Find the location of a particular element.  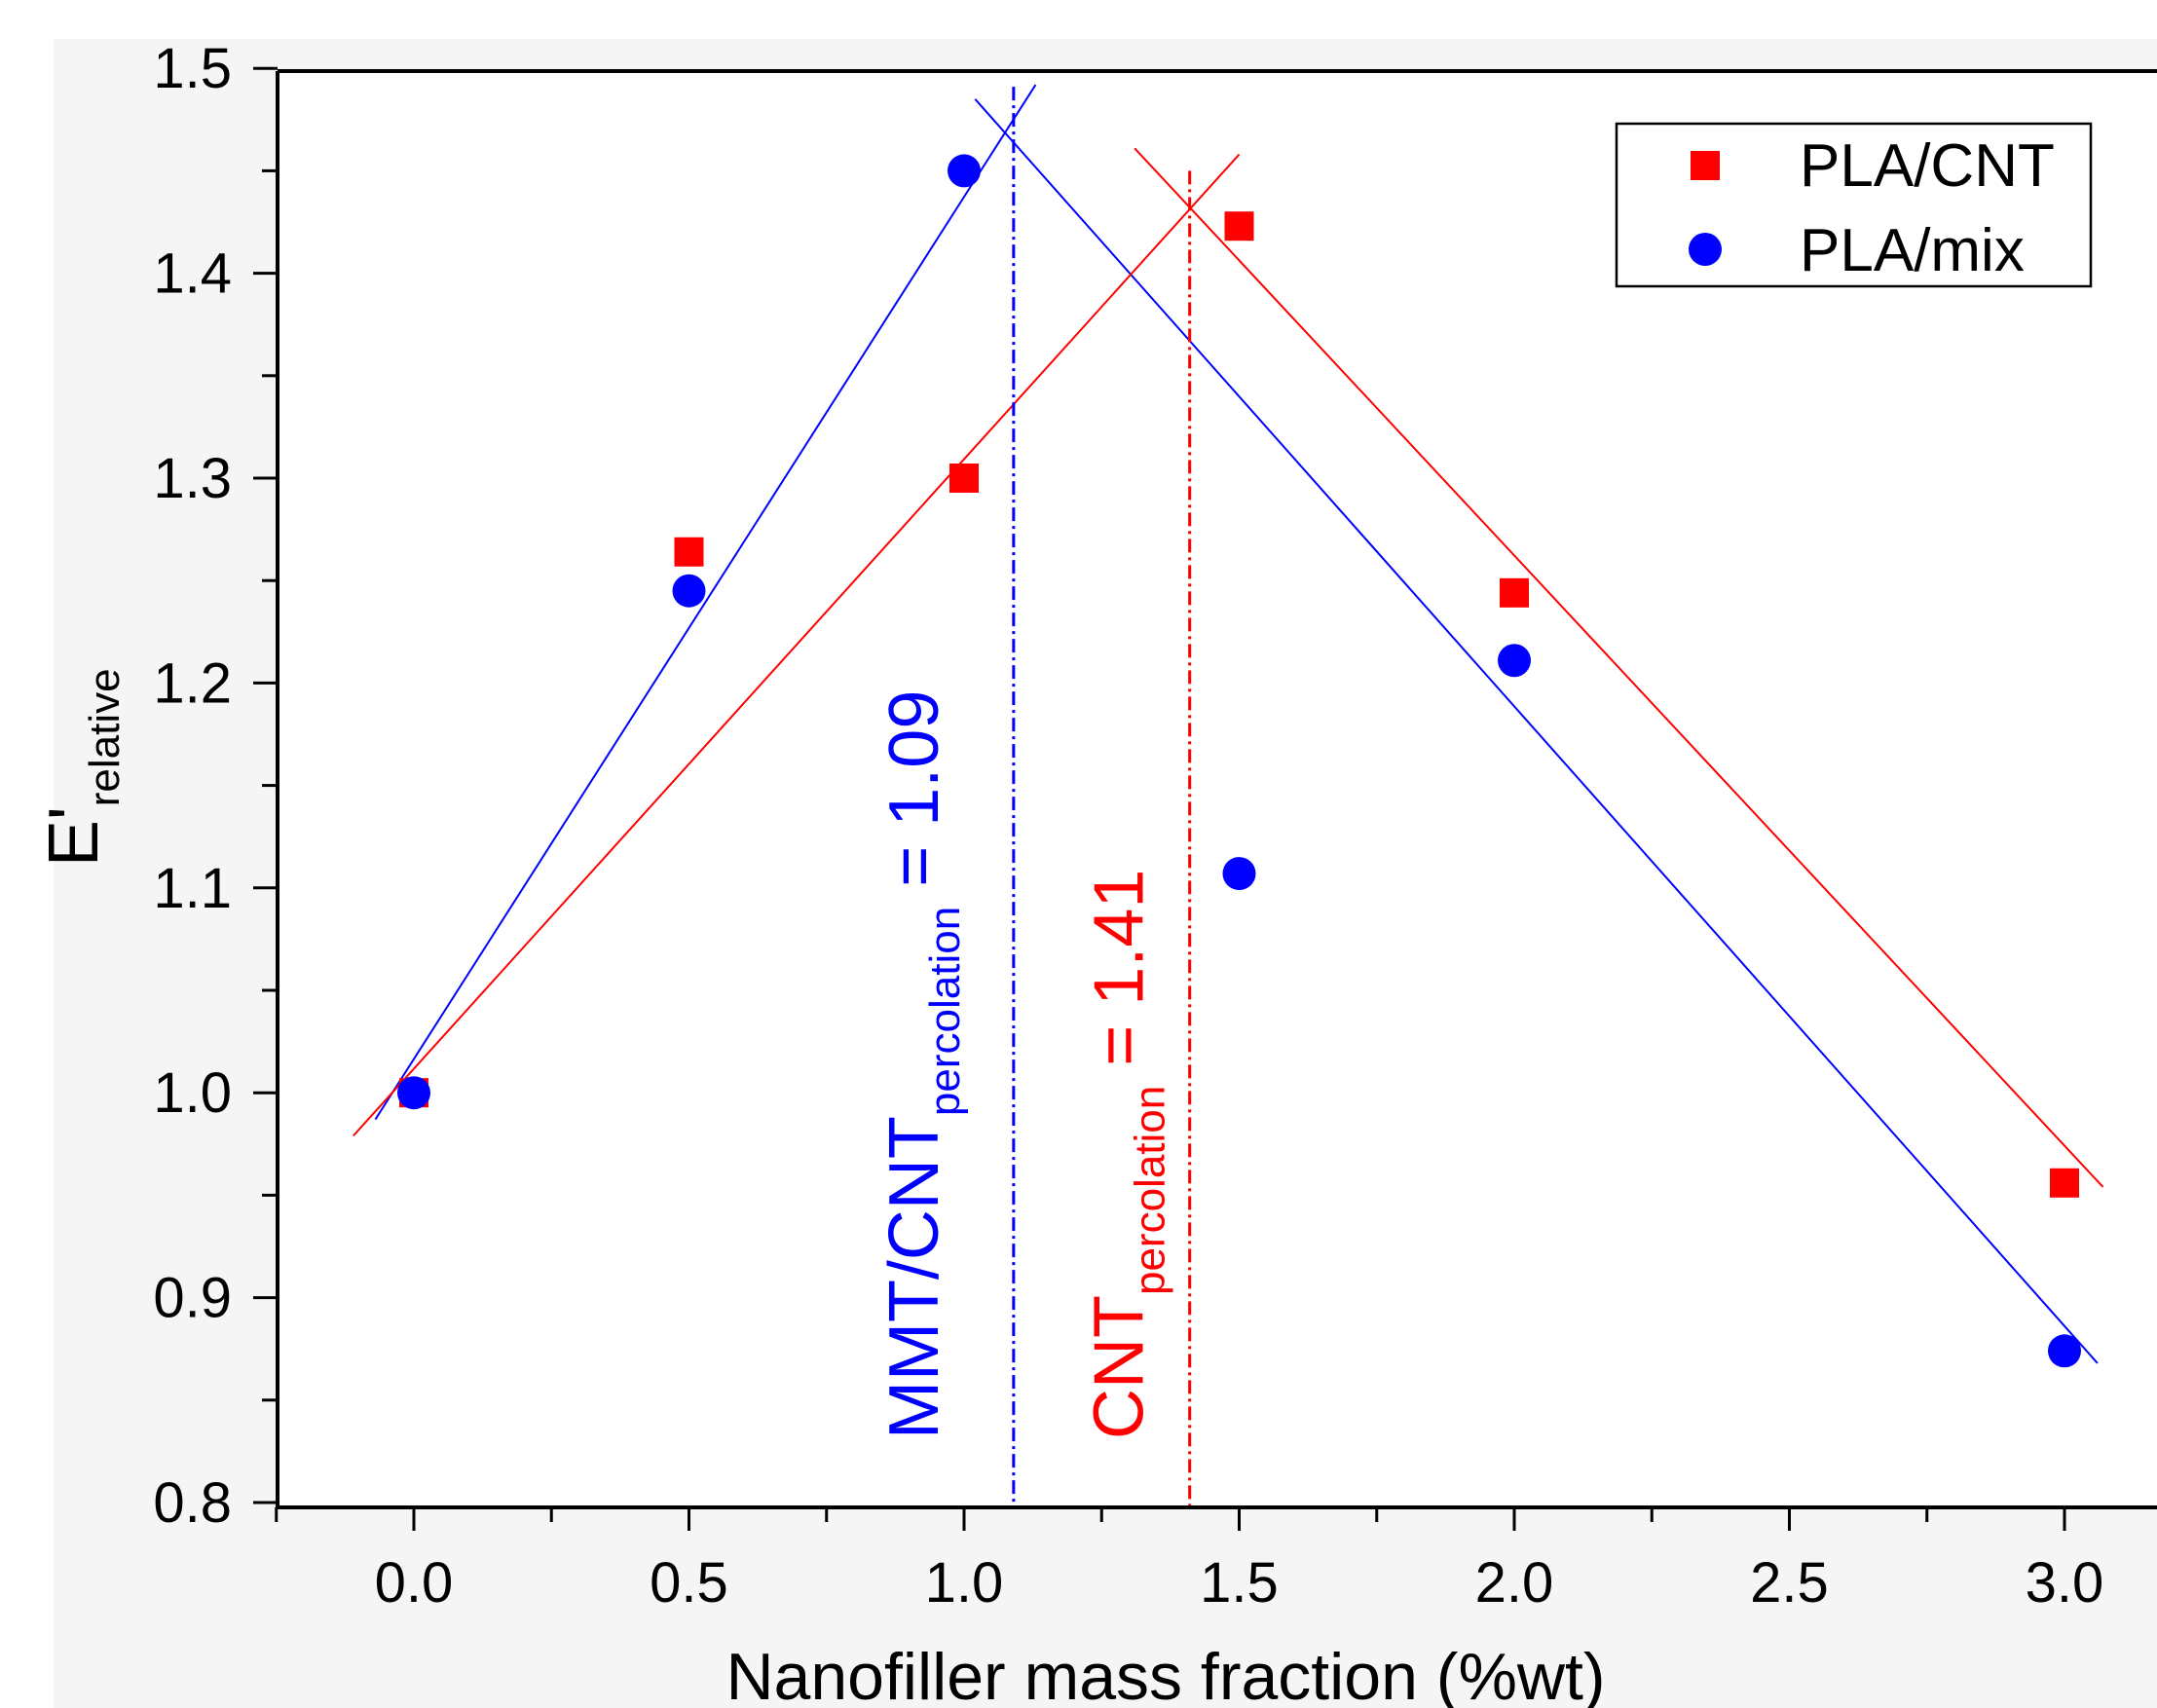

y-tick-label-5: 1.3 is located at coordinates (192, 478).